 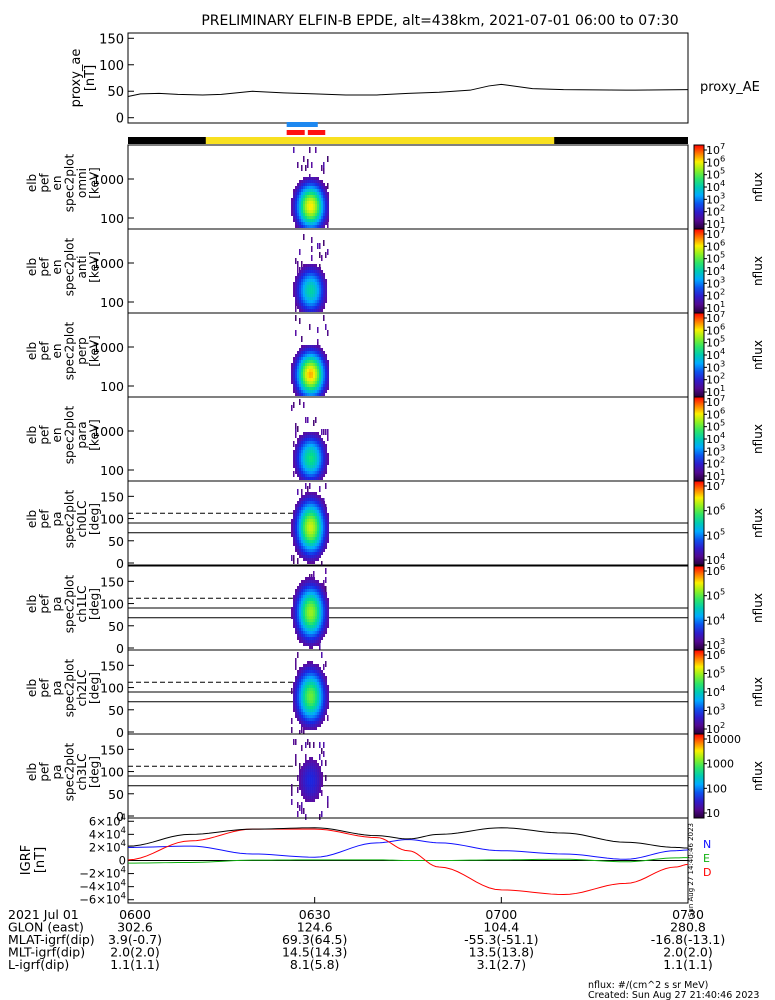 What do you see at coordinates (722, 230) in the screenshot?
I see `colorbar-tick-label-exp: 7` at bounding box center [722, 230].